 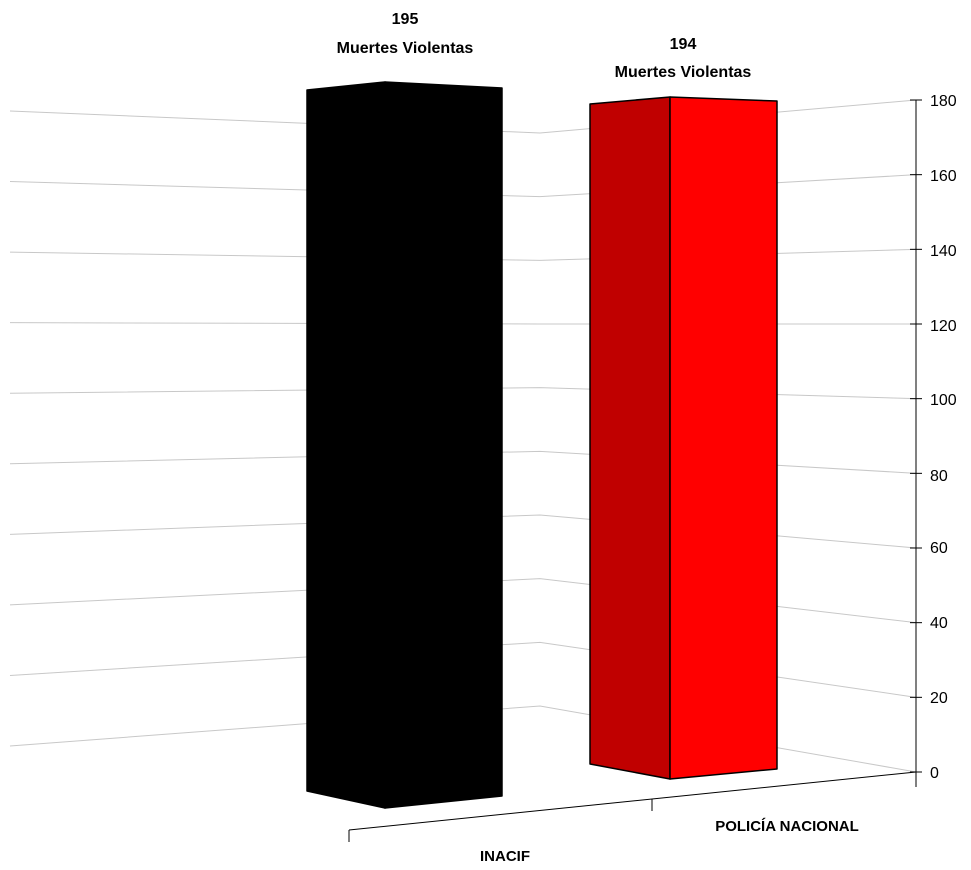 What do you see at coordinates (939, 623) in the screenshot?
I see `y-tick-label: 40` at bounding box center [939, 623].